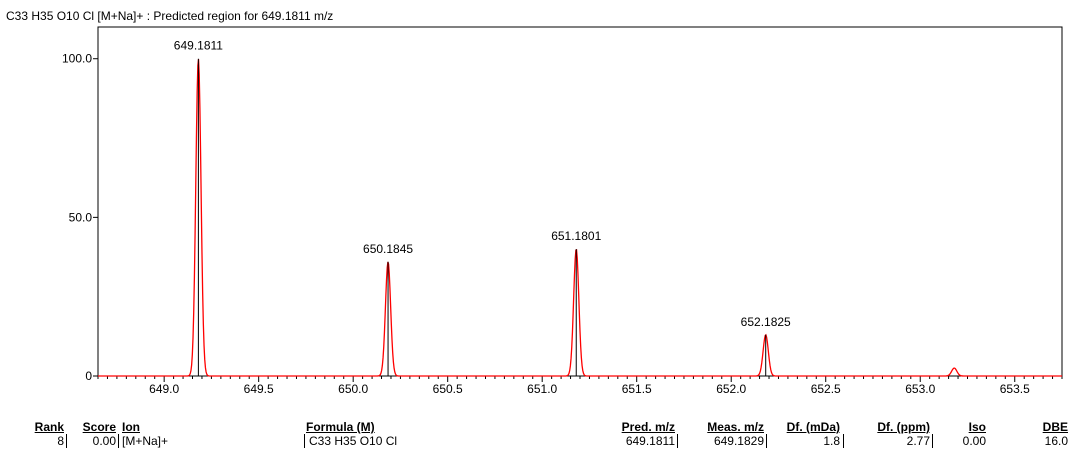  What do you see at coordinates (735, 427) in the screenshot?
I see `header-meas-mz: Meas. m/z` at bounding box center [735, 427].